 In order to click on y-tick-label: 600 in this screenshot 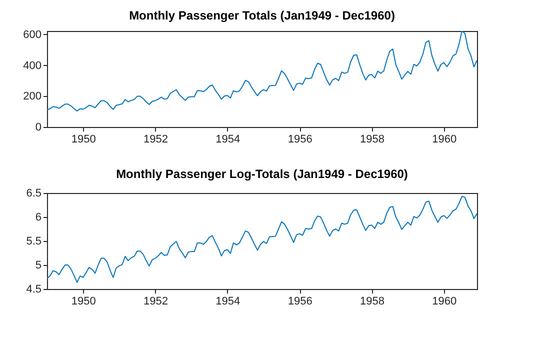, I will do `click(32, 34)`.